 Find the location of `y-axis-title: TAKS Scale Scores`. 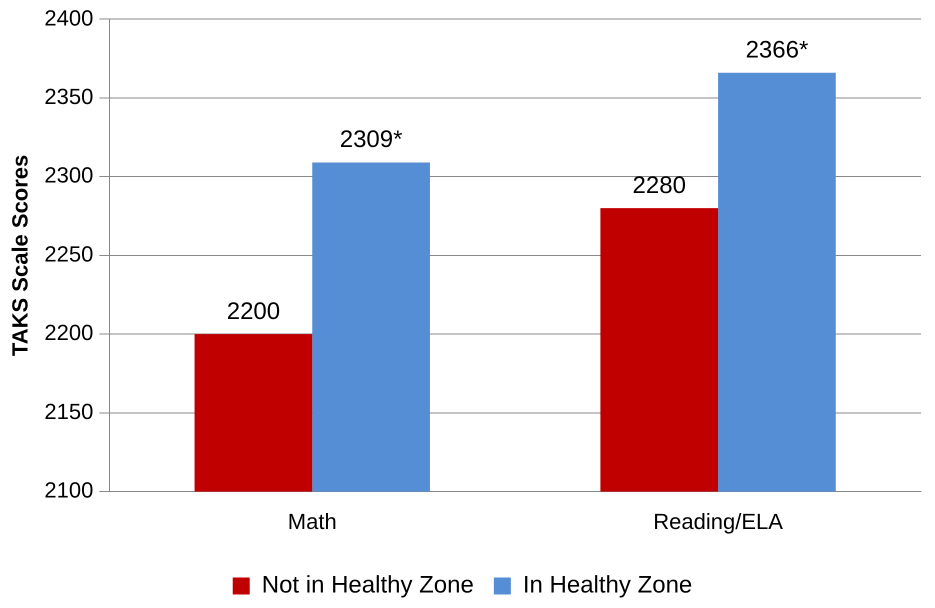

y-axis-title: TAKS Scale Scores is located at coordinates (19, 255).